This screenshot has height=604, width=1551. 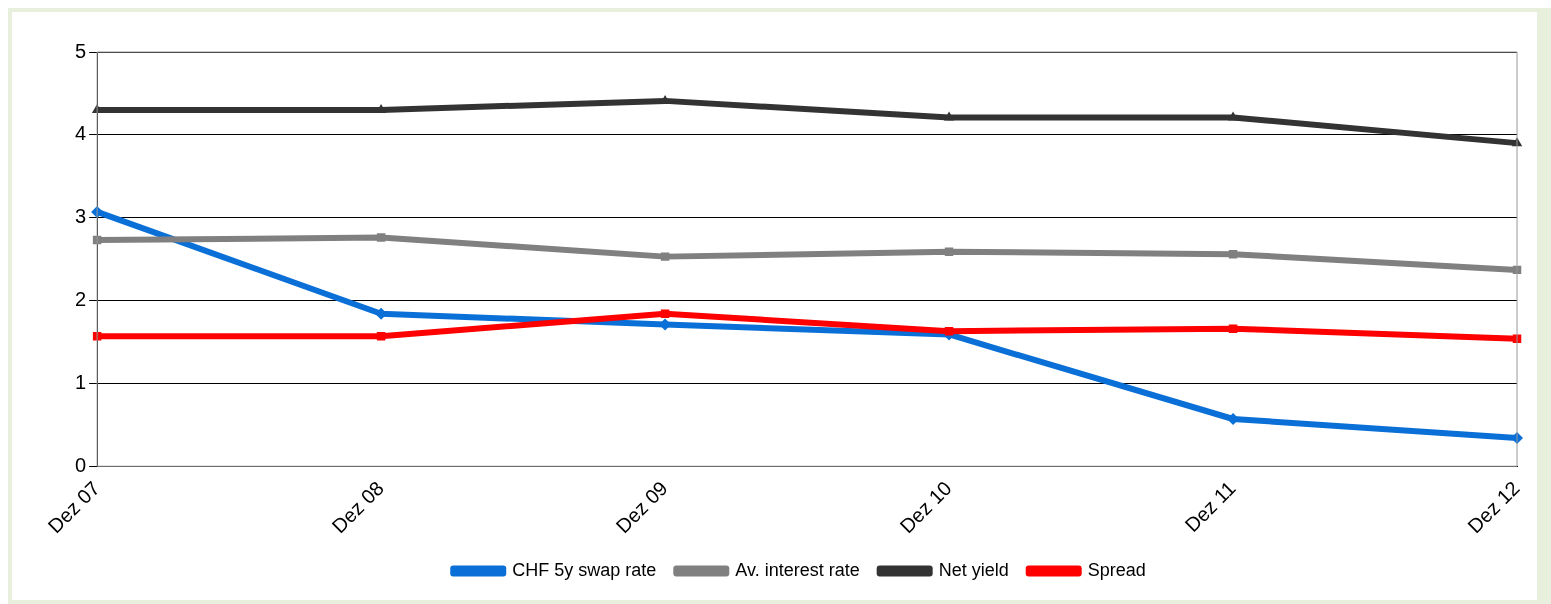 I want to click on y-tick-label: 3, so click(x=81, y=216).